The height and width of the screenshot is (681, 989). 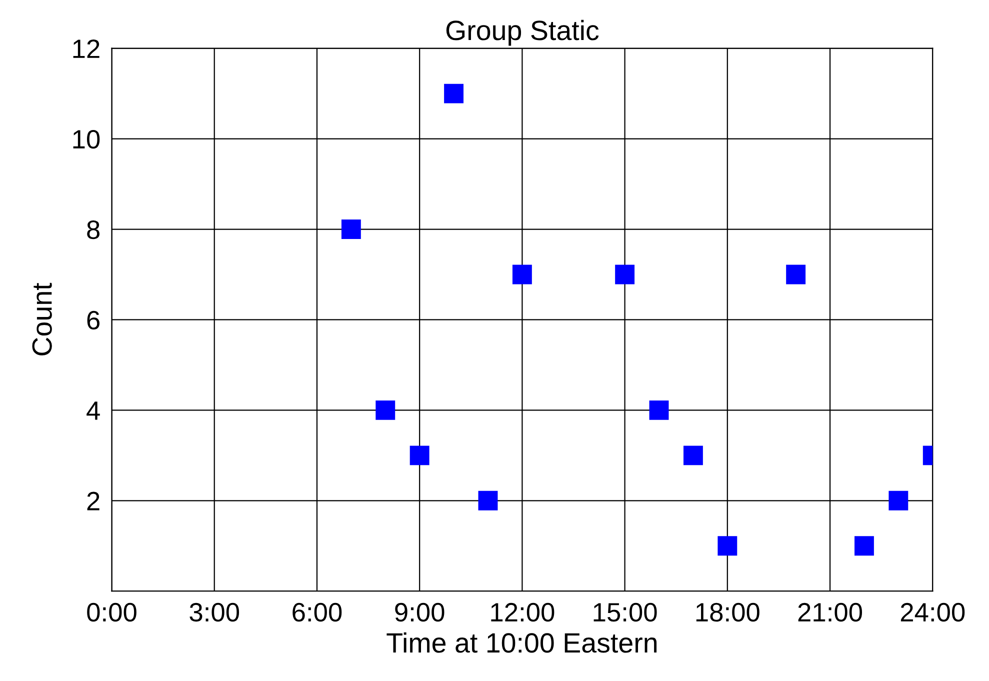 What do you see at coordinates (93, 320) in the screenshot?
I see `y-tick-label: 6` at bounding box center [93, 320].